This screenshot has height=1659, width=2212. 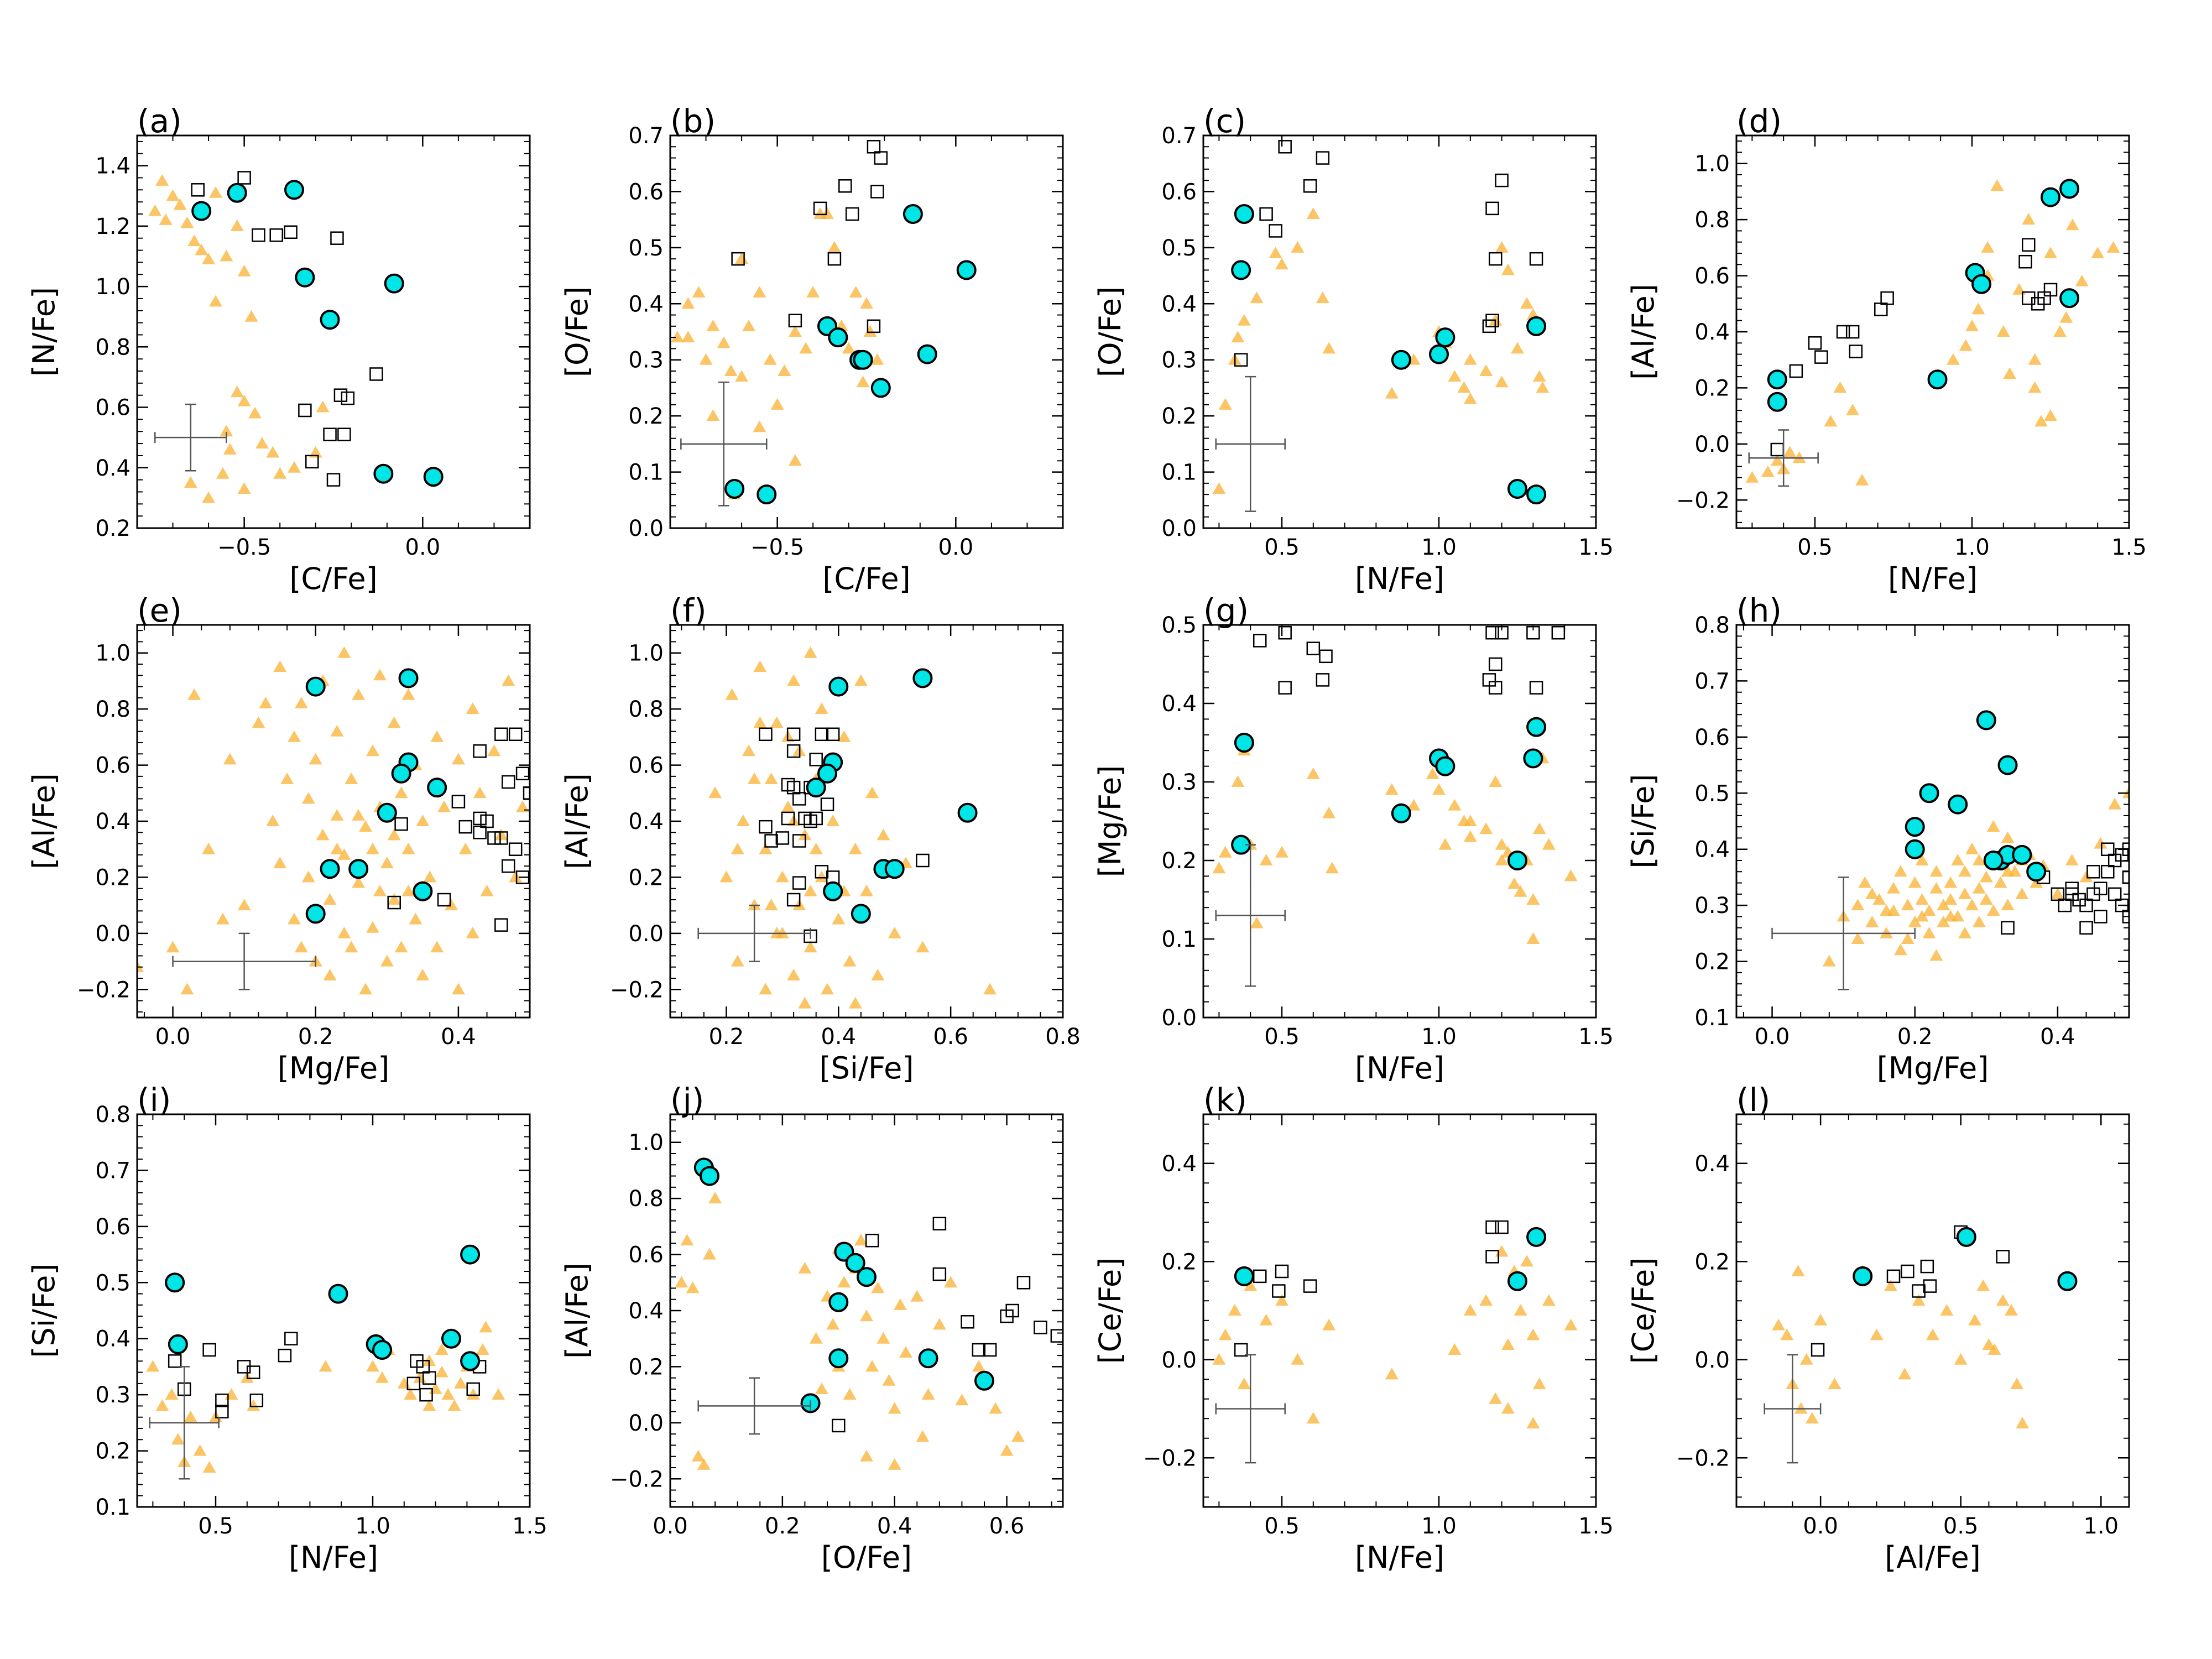 What do you see at coordinates (1063, 1037) in the screenshot?
I see `x-tick-label: 0.8` at bounding box center [1063, 1037].